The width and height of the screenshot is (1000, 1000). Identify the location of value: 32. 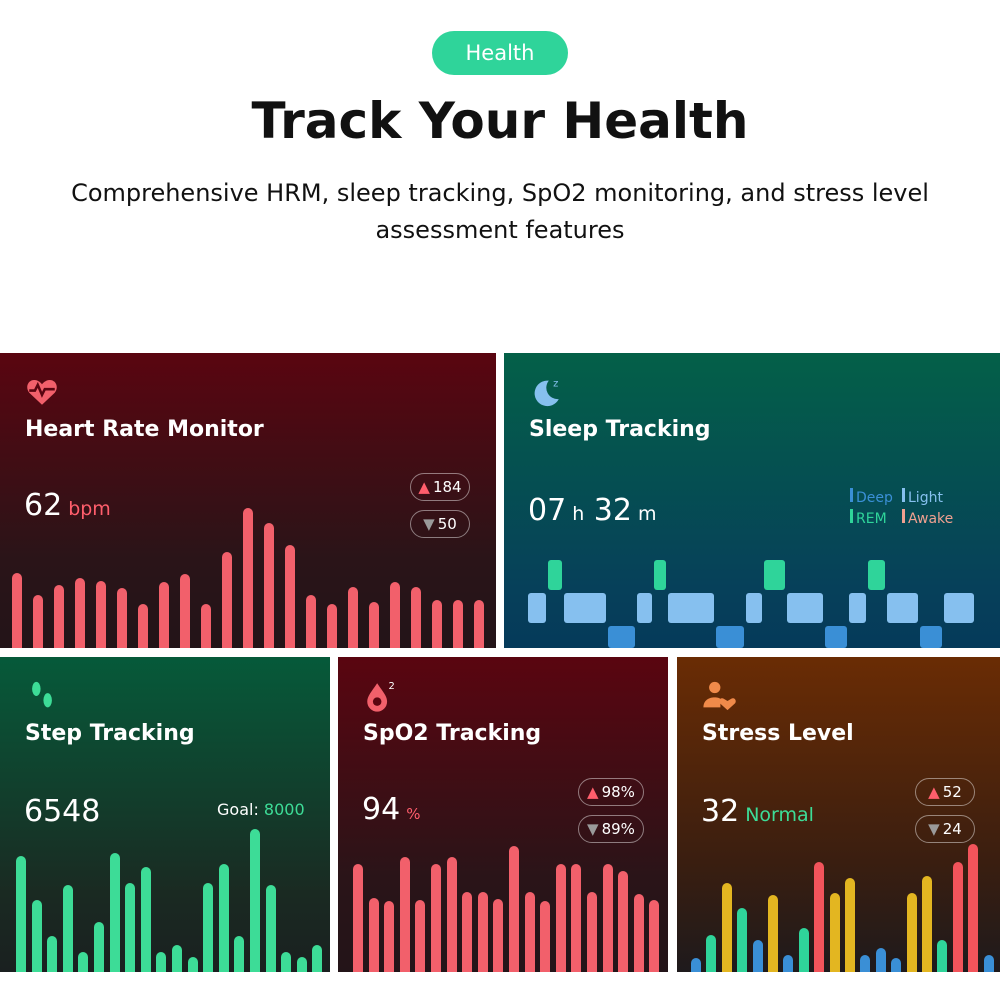
(720, 811).